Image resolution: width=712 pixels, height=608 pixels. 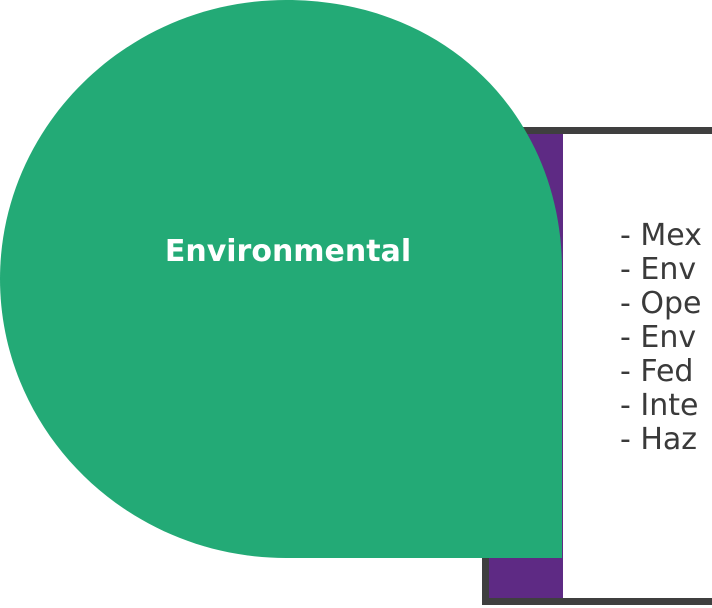 What do you see at coordinates (659, 439) in the screenshot?
I see `list-item: - Haz` at bounding box center [659, 439].